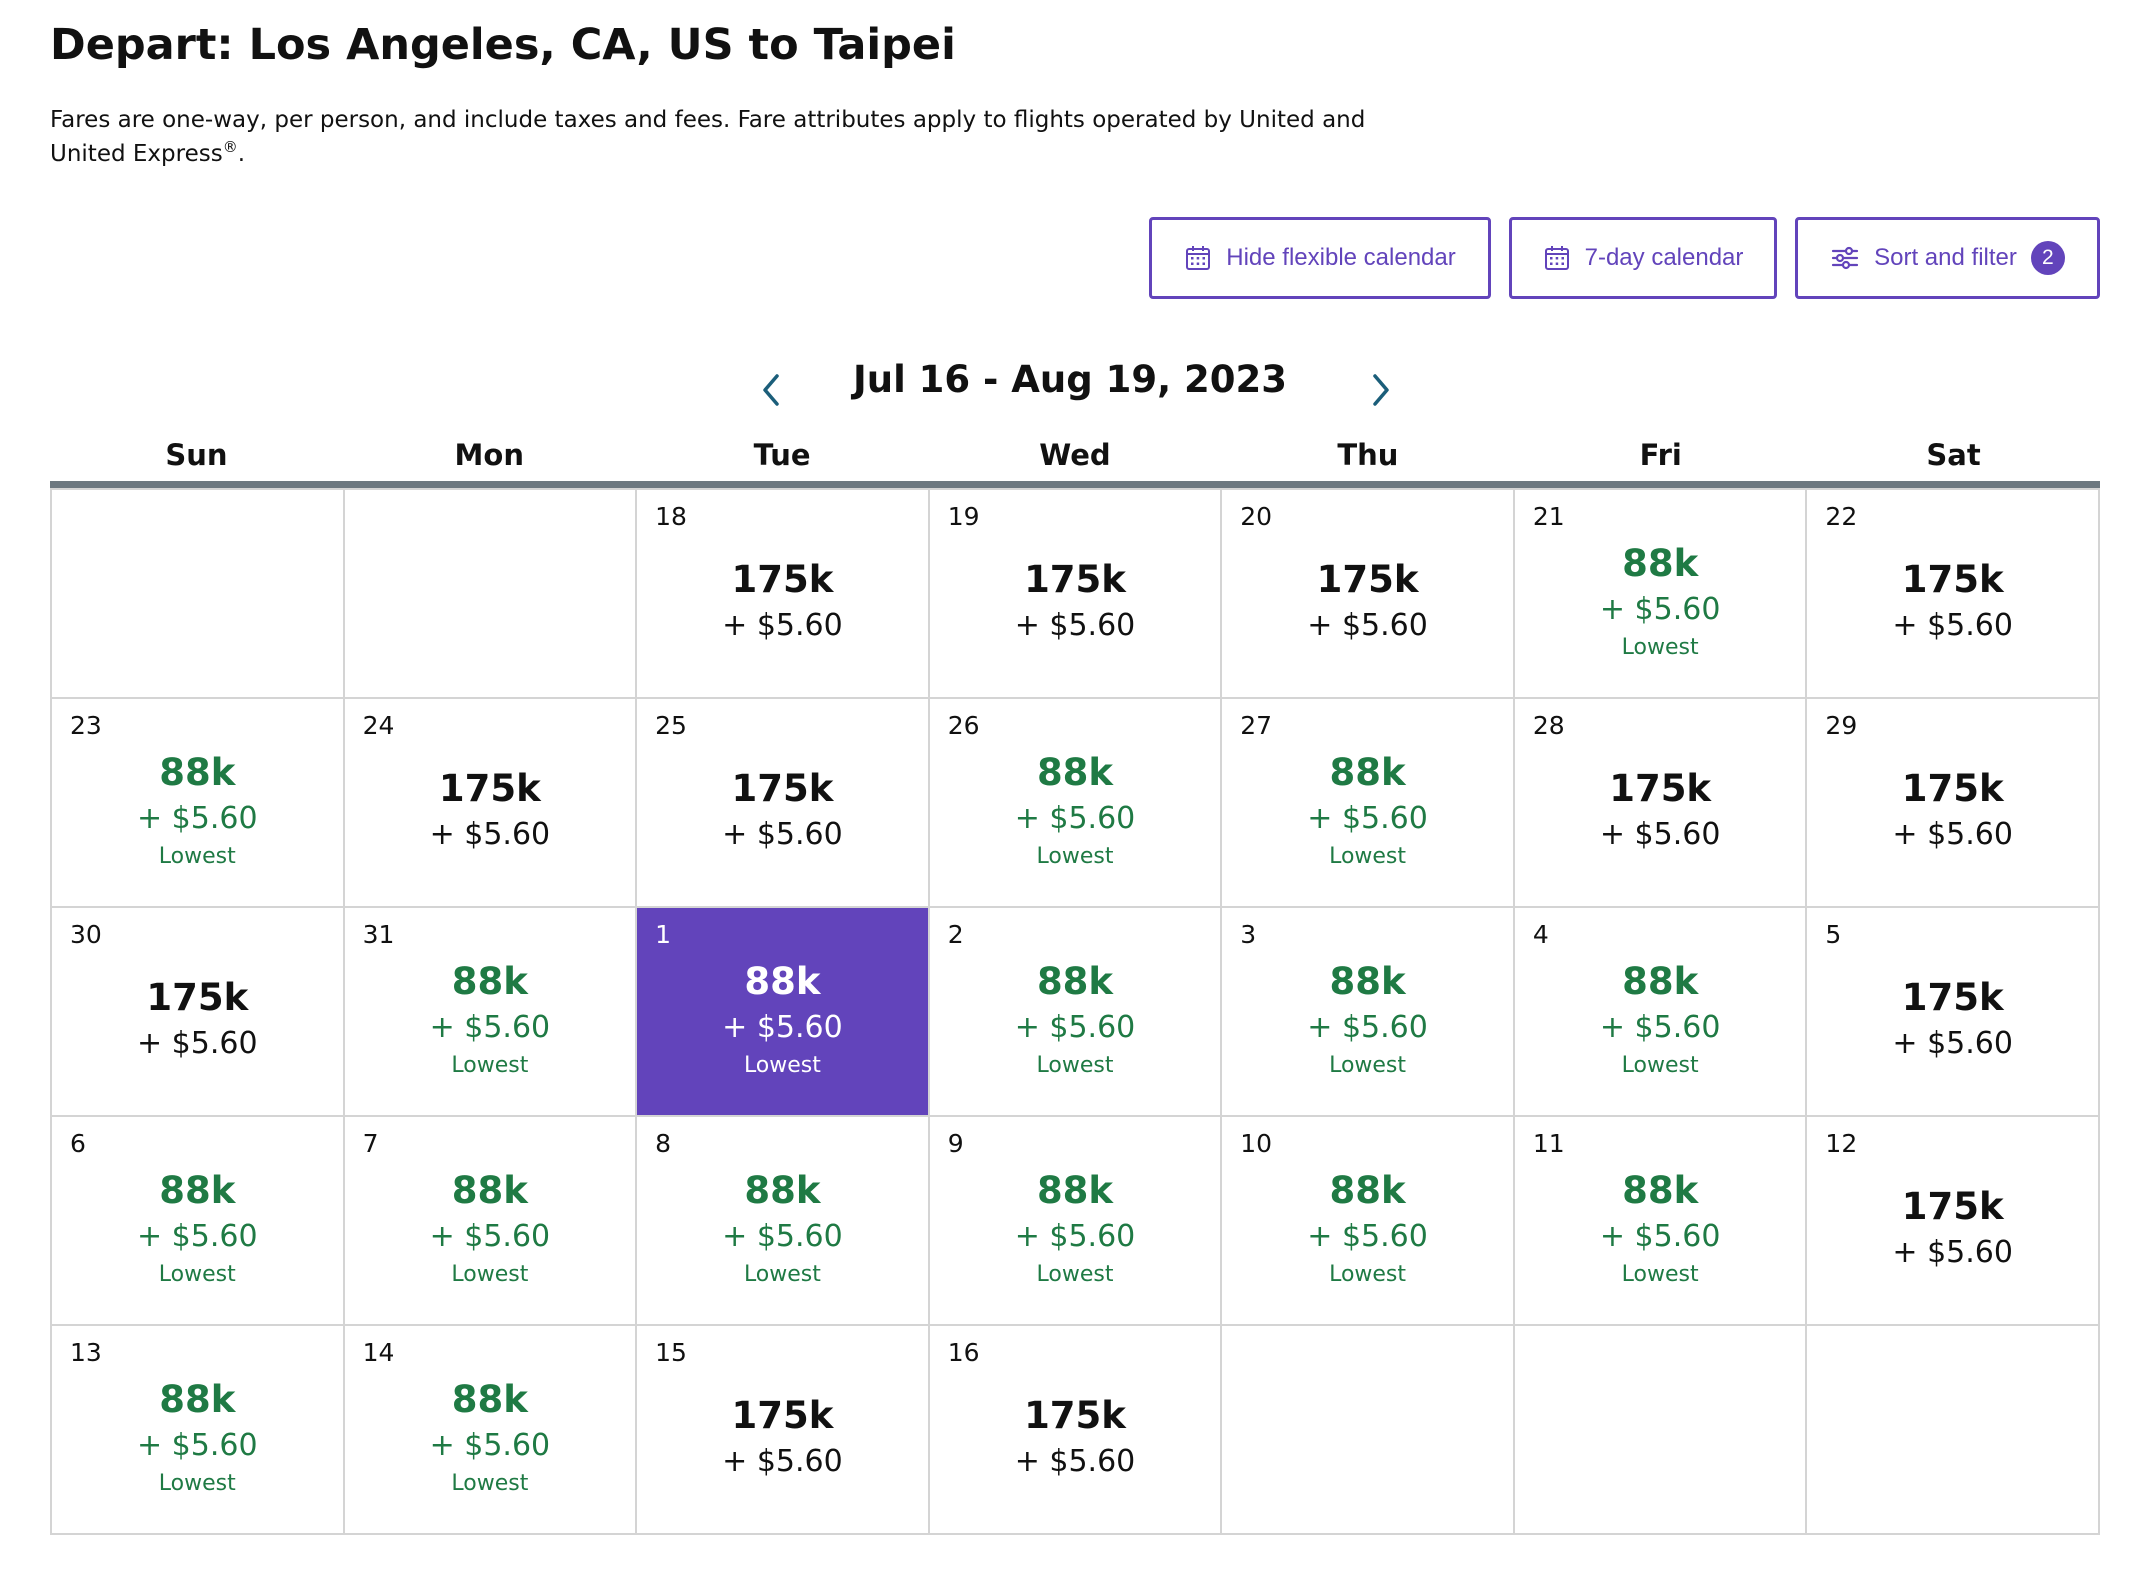 The width and height of the screenshot is (2140, 1574). I want to click on calendar-day: 19 175k + $5.60, so click(1076, 592).